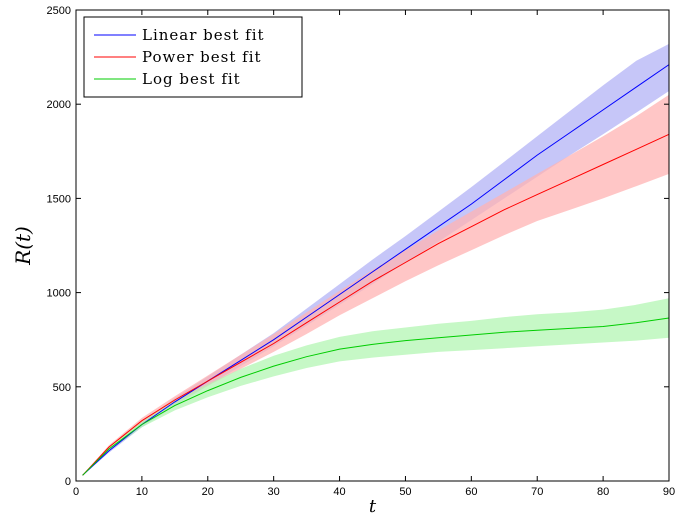 This screenshot has height=516, width=689. What do you see at coordinates (669, 492) in the screenshot?
I see `x-tick-label: 90` at bounding box center [669, 492].